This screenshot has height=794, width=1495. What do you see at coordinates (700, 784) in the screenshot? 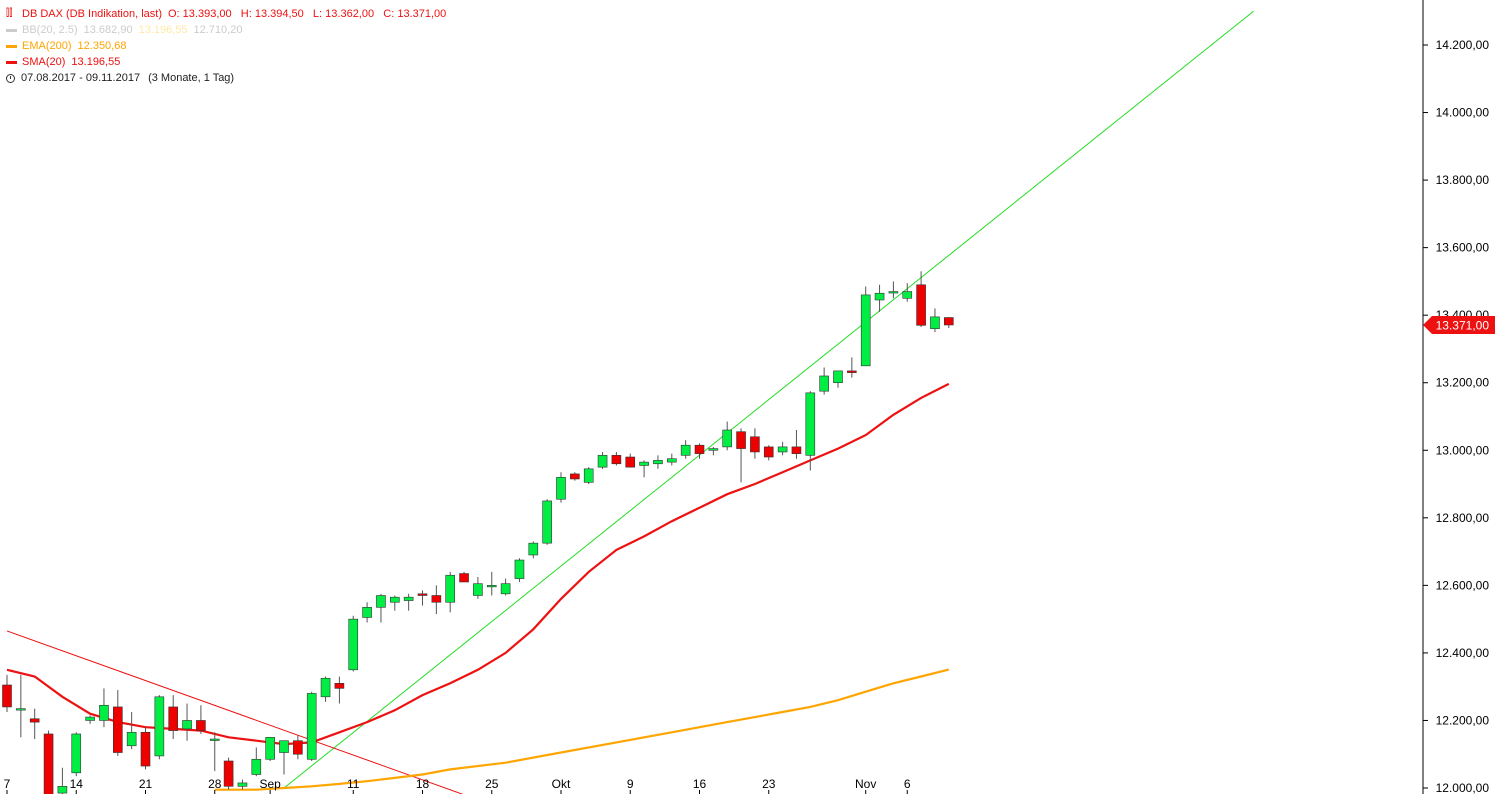
I see `time-tick-label: 16` at bounding box center [700, 784].